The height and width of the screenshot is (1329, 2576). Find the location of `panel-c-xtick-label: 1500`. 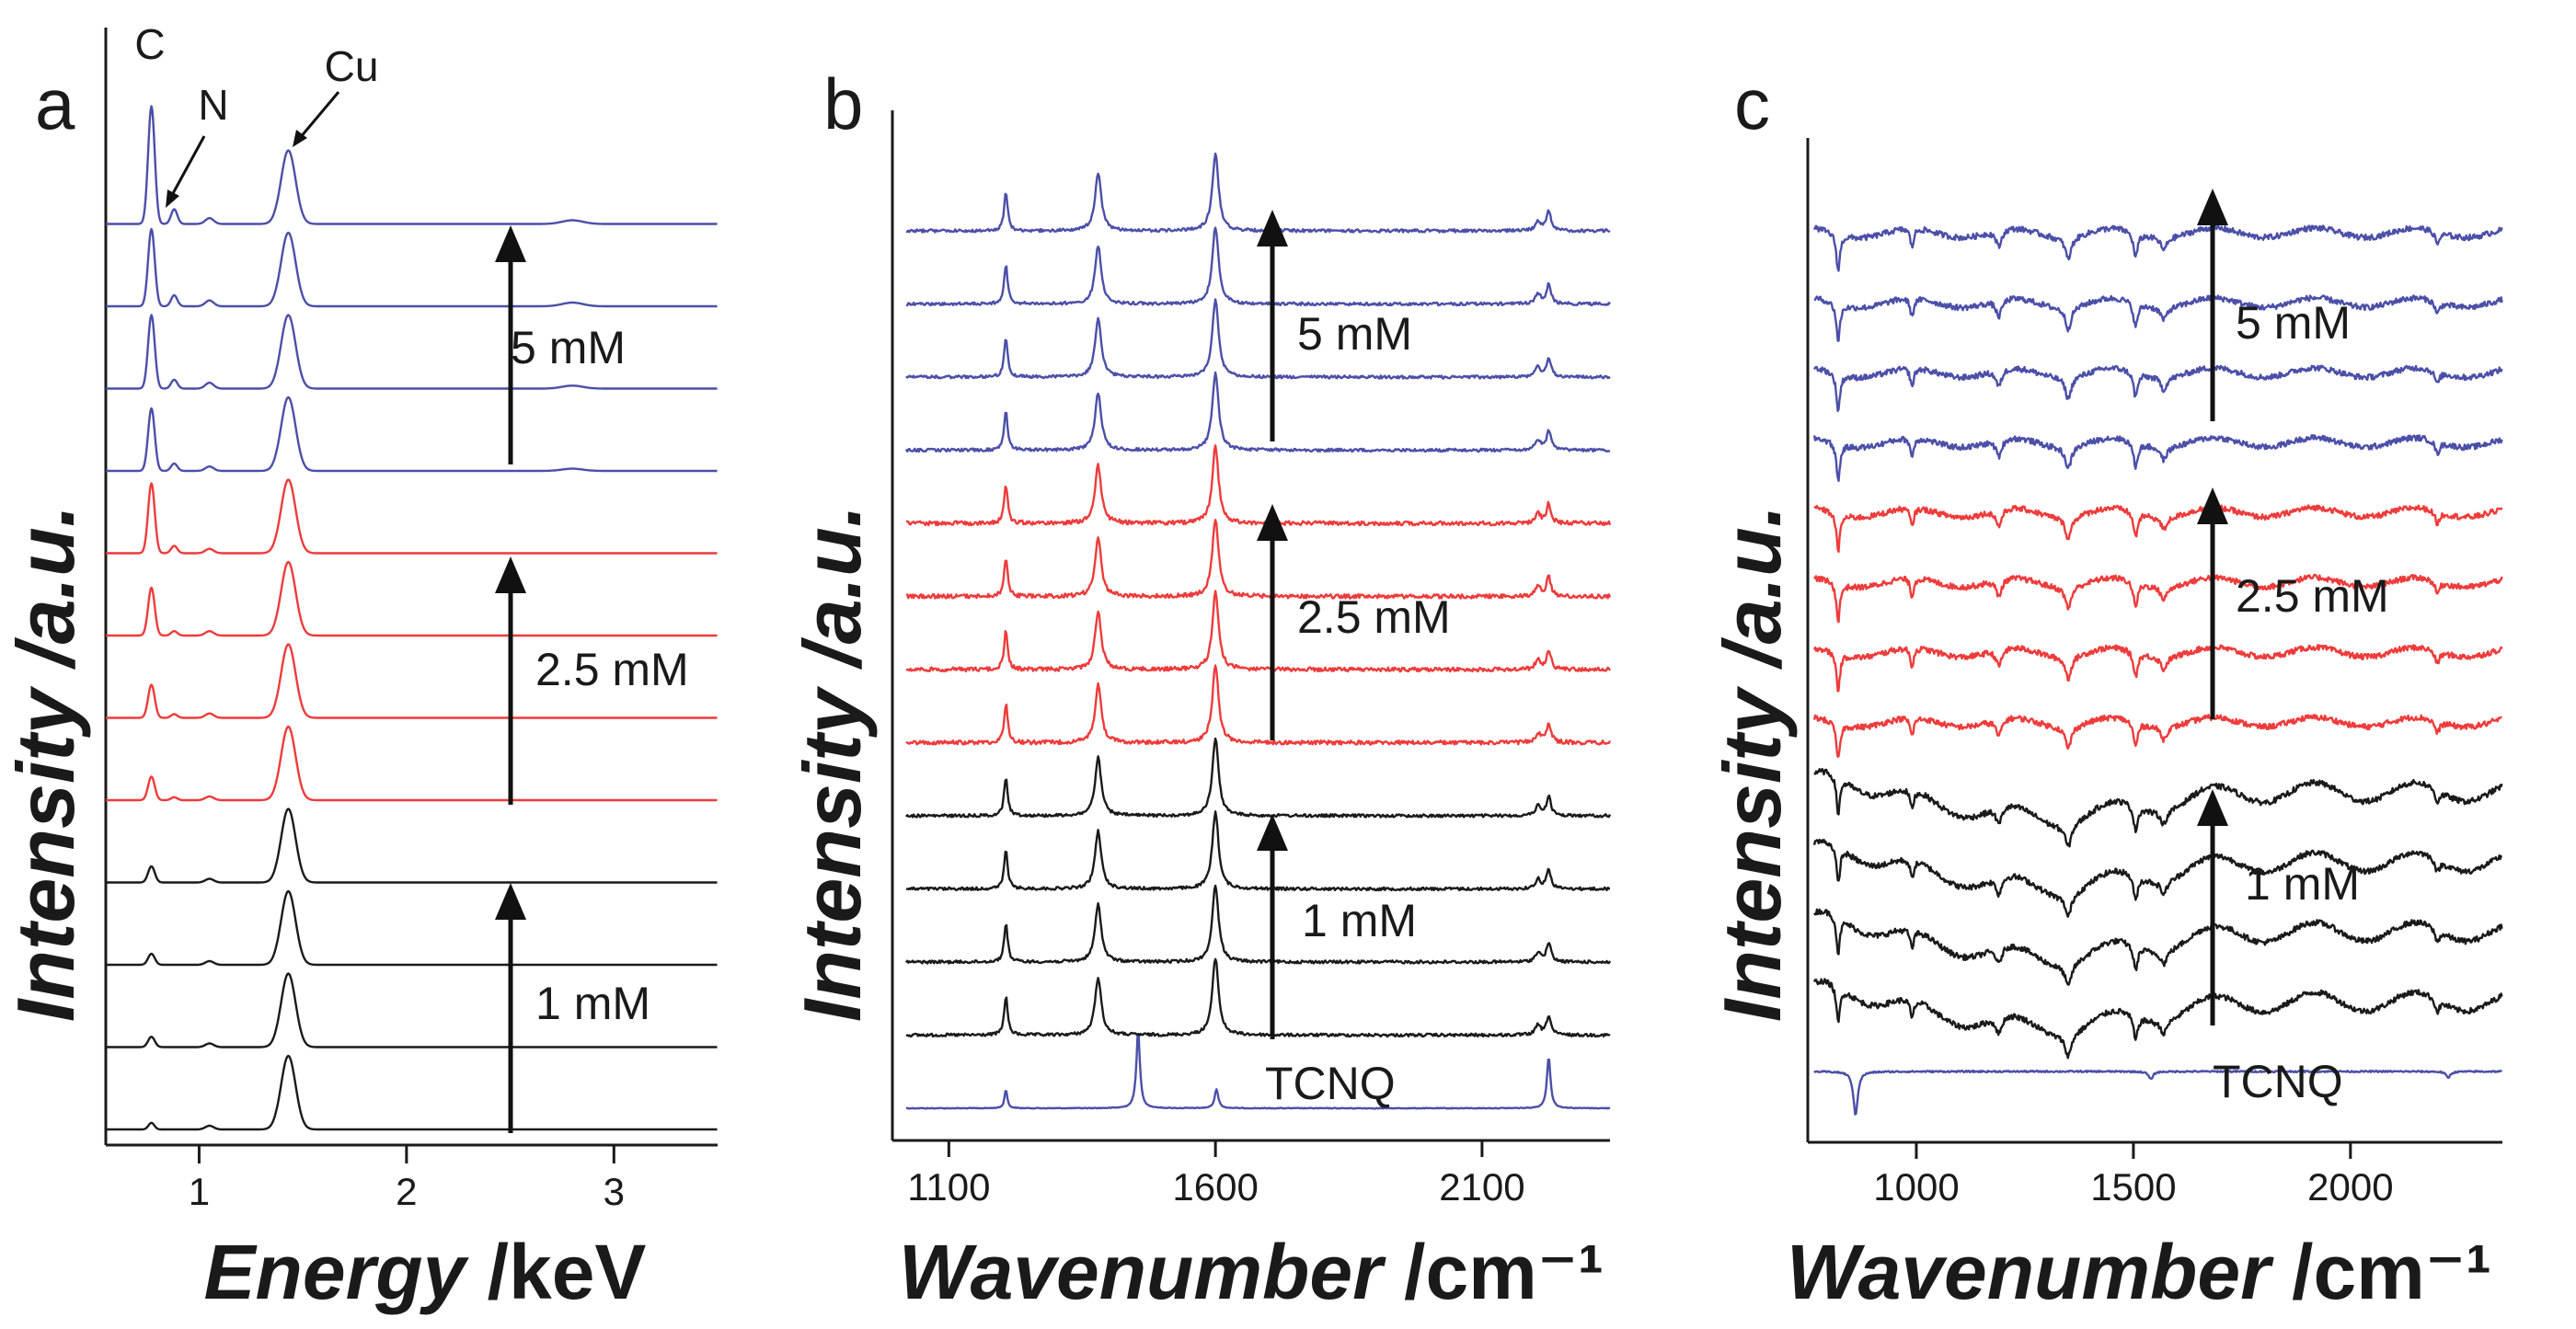

panel-c-xtick-label: 1500 is located at coordinates (2133, 1187).